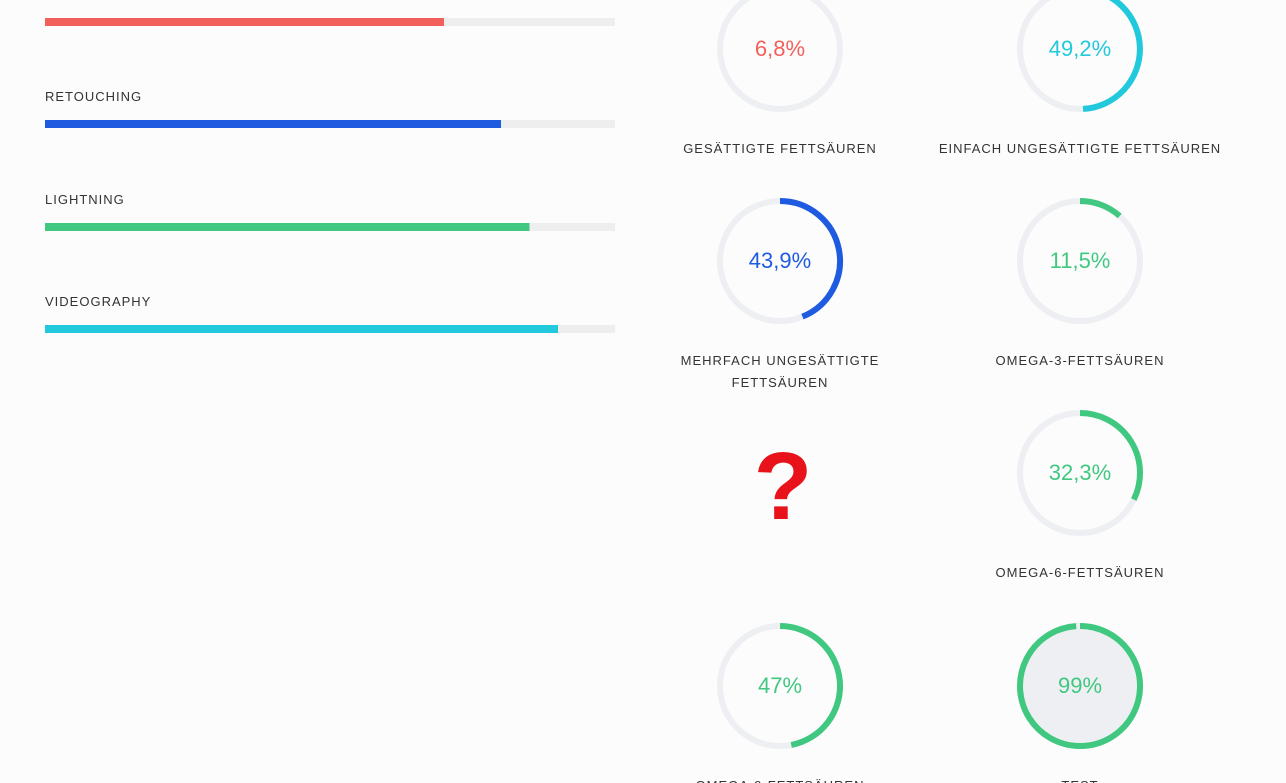 This screenshot has width=1286, height=783. What do you see at coordinates (780, 685) in the screenshot?
I see `ring-value: 47%` at bounding box center [780, 685].